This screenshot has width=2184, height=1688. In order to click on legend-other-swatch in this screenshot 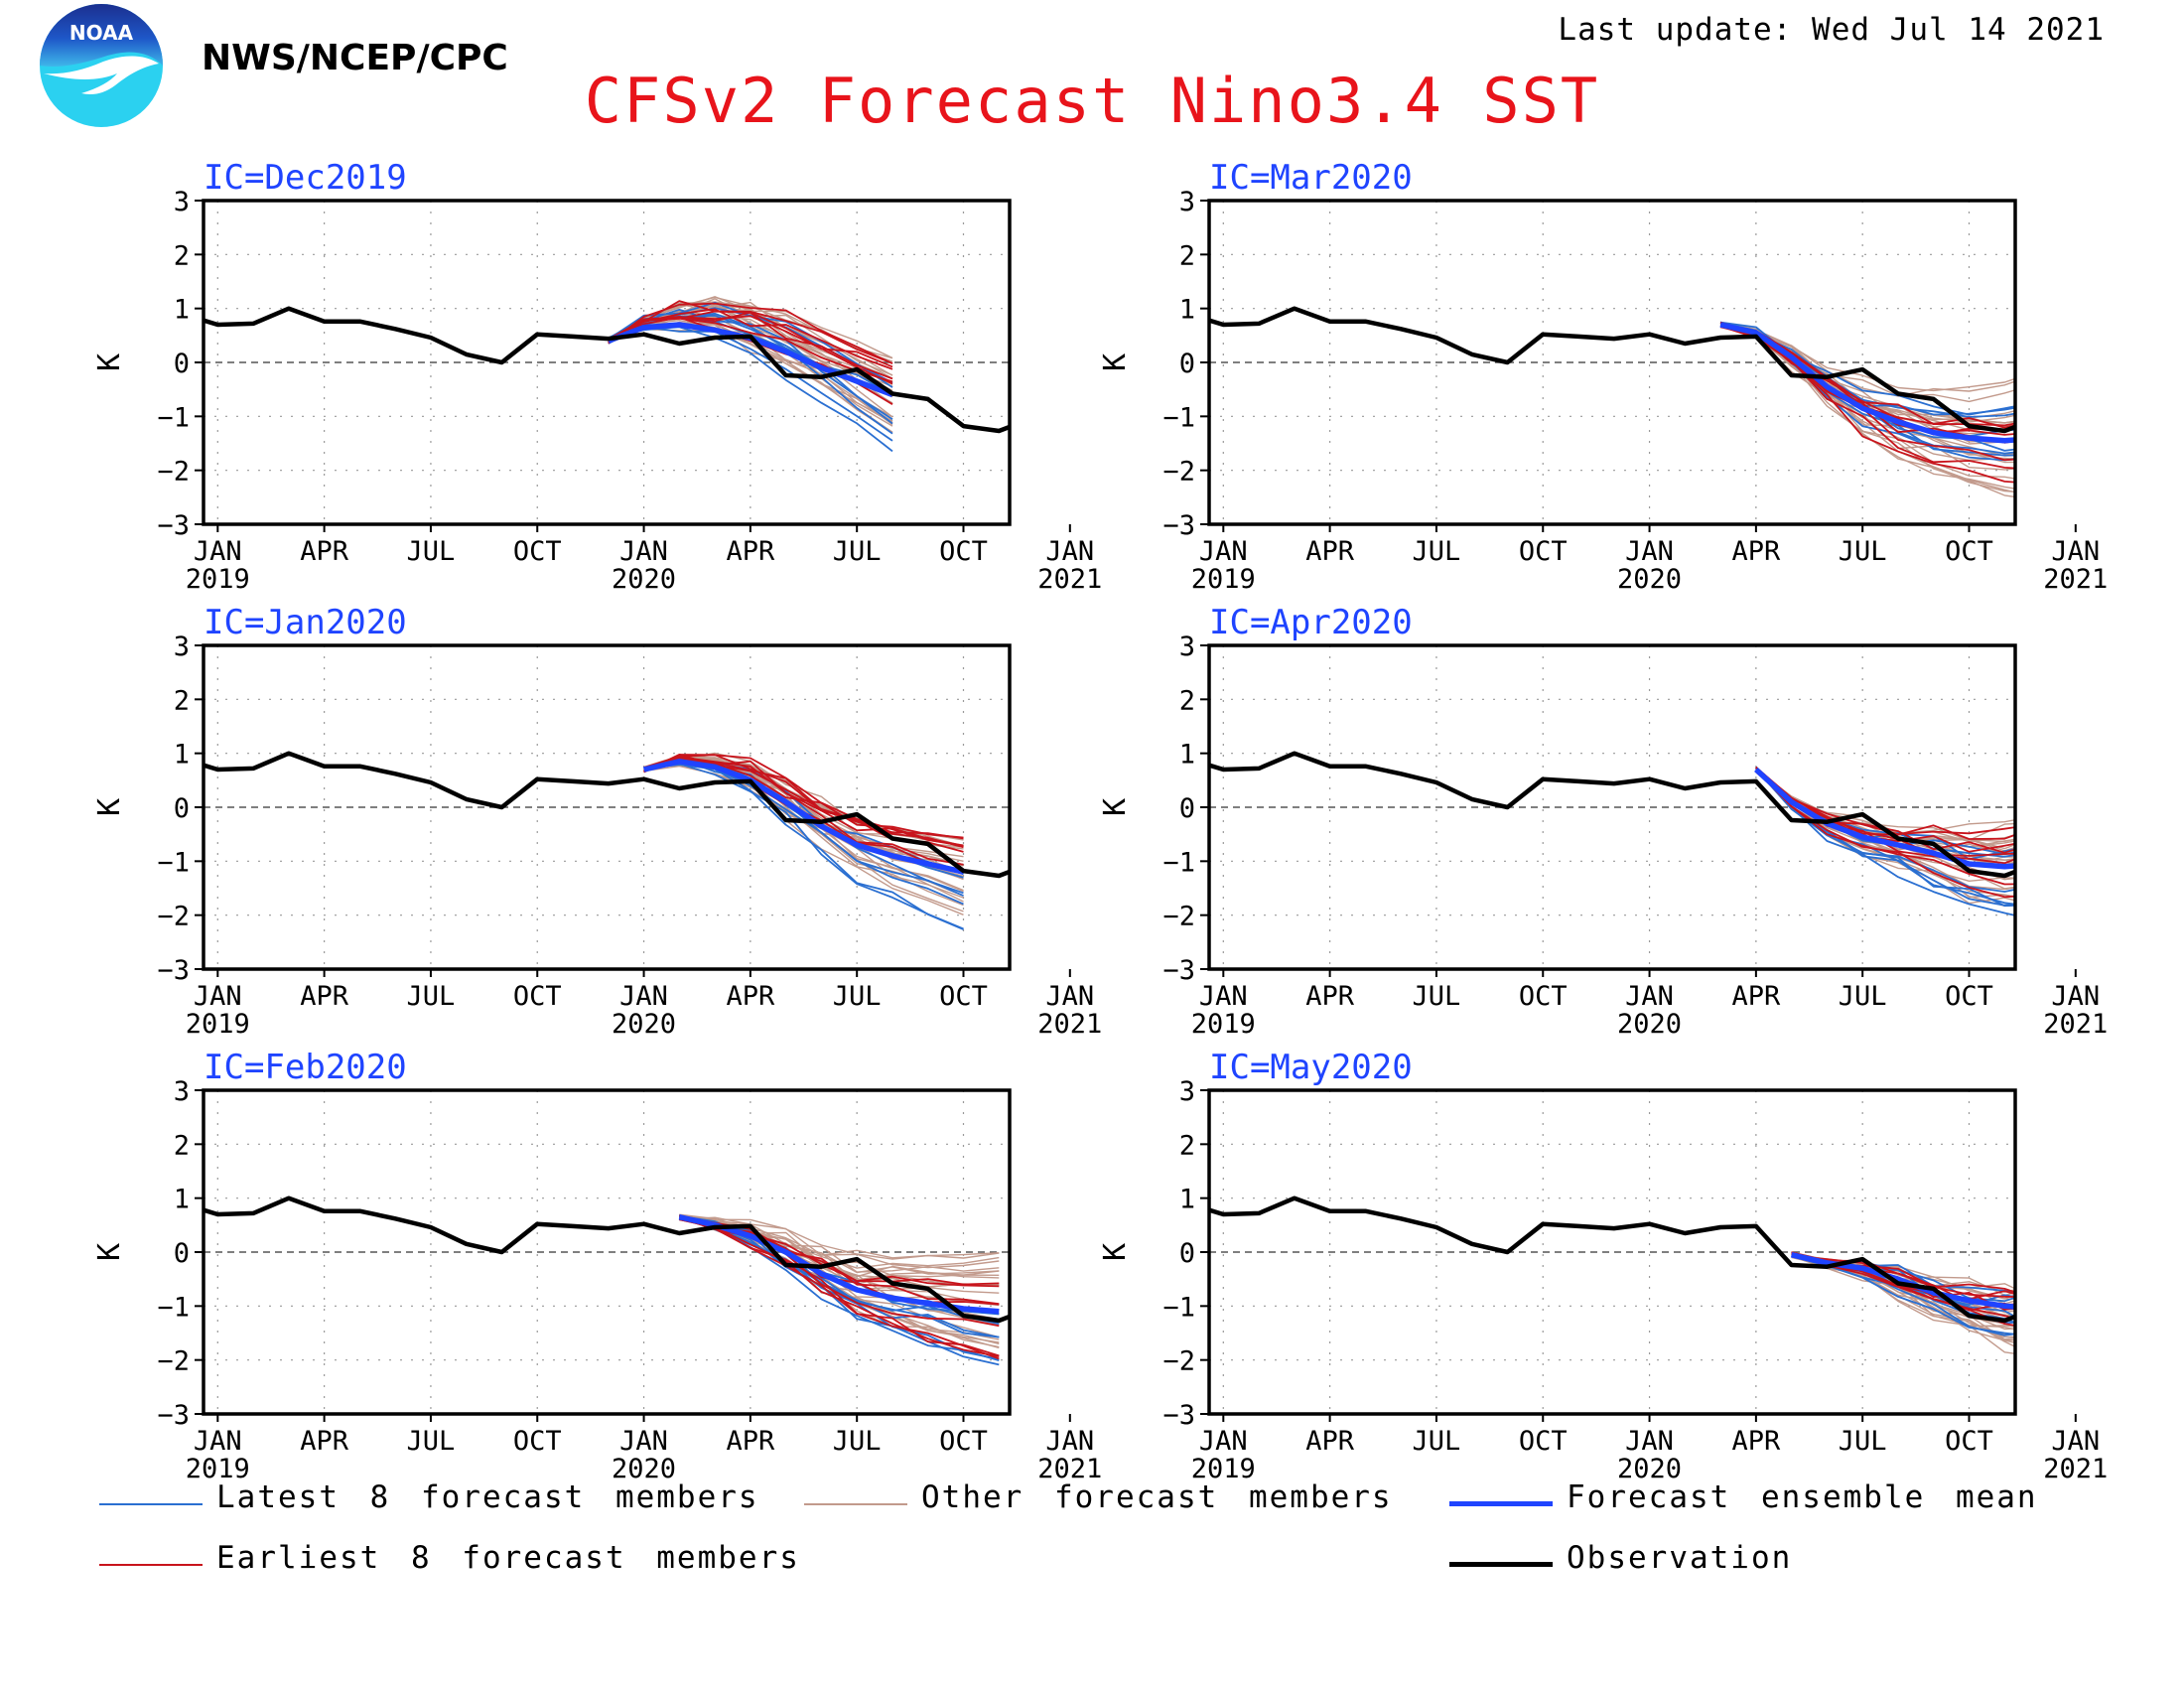, I will do `click(855, 1504)`.